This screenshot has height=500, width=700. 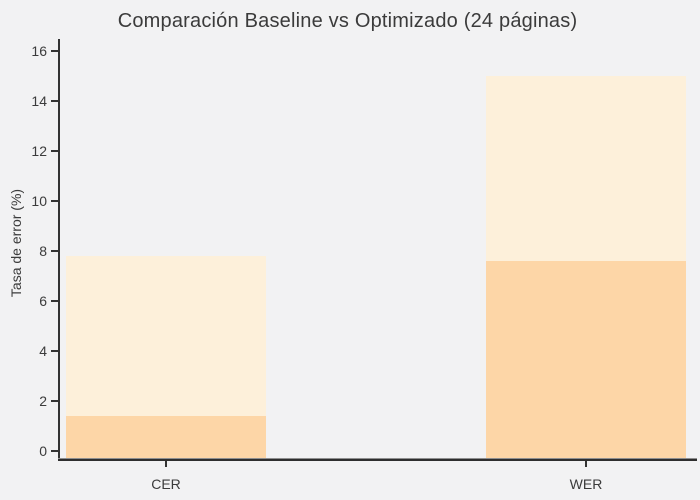 I want to click on bar-optimizado-cer, so click(x=166, y=437).